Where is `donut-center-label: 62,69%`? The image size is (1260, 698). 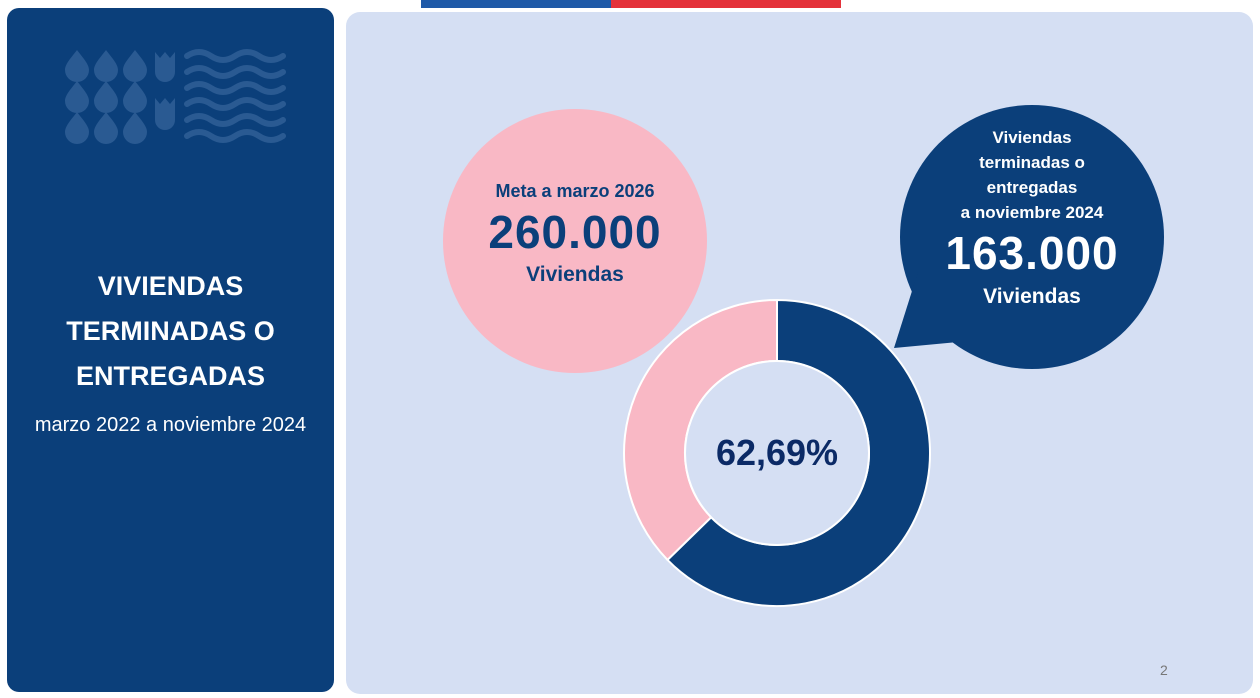 donut-center-label: 62,69% is located at coordinates (777, 452).